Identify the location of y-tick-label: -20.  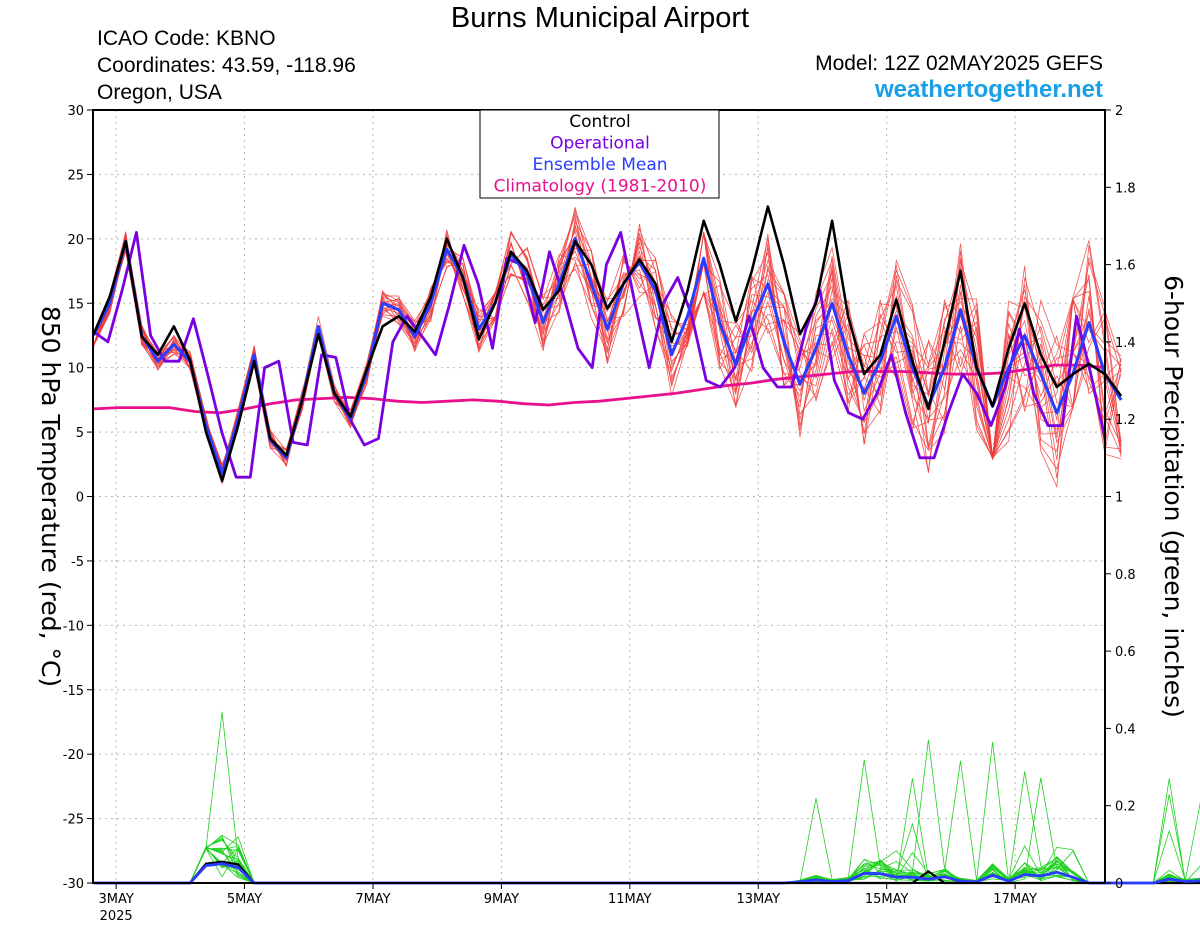
(73, 755).